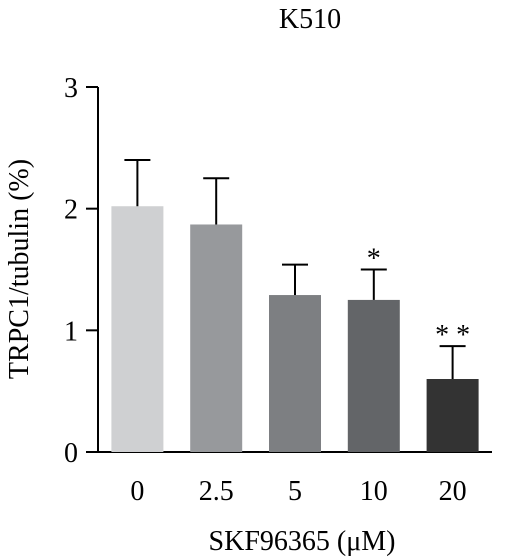 The height and width of the screenshot is (558, 509). I want to click on x-tick-label: 2.5, so click(216, 491).